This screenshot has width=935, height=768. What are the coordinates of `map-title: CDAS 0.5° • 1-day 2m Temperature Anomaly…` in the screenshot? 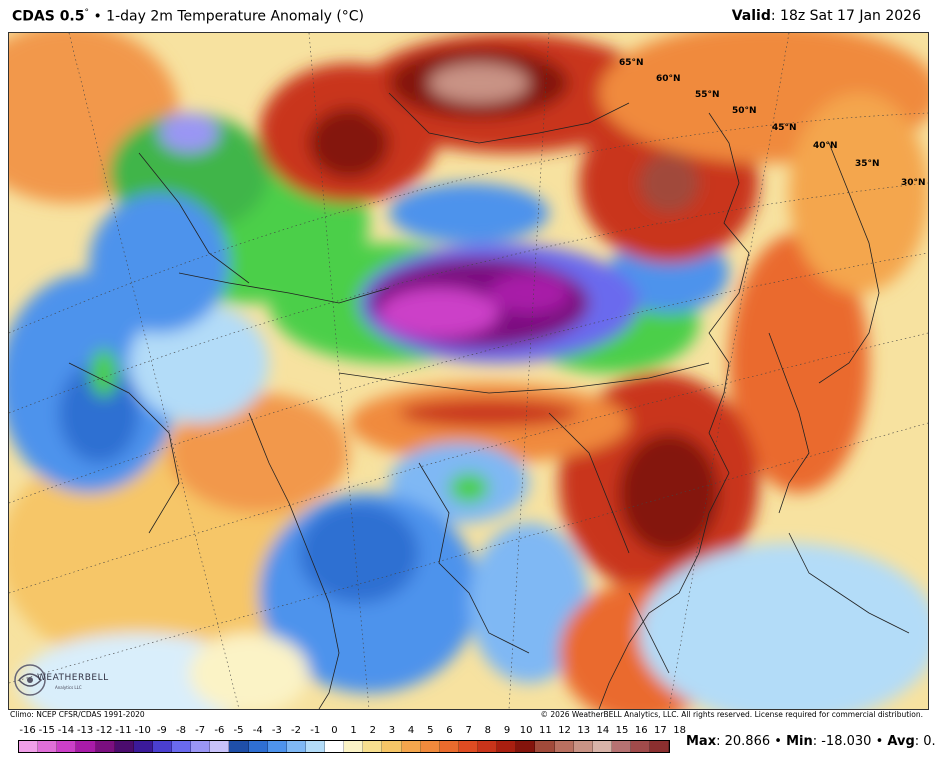 It's located at (188, 16).